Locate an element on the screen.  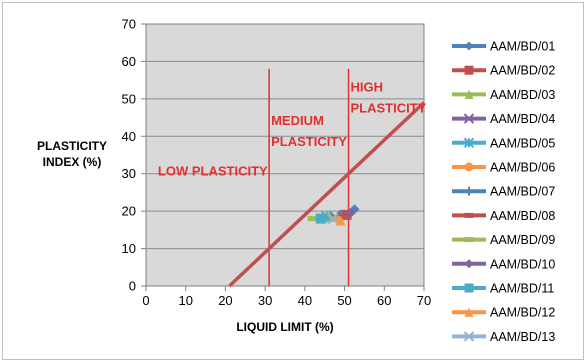
legend-item-13: AAM/BD/13 is located at coordinates (503, 337).